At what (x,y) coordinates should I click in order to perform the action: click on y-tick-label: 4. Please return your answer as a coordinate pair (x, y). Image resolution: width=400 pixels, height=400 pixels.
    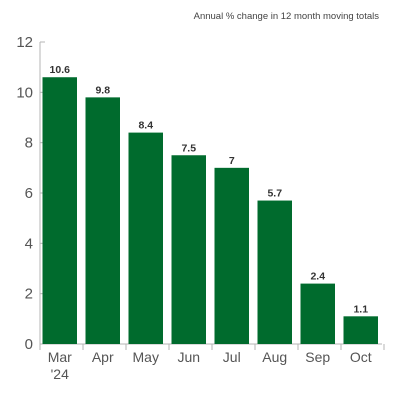
    Looking at the image, I should click on (29, 243).